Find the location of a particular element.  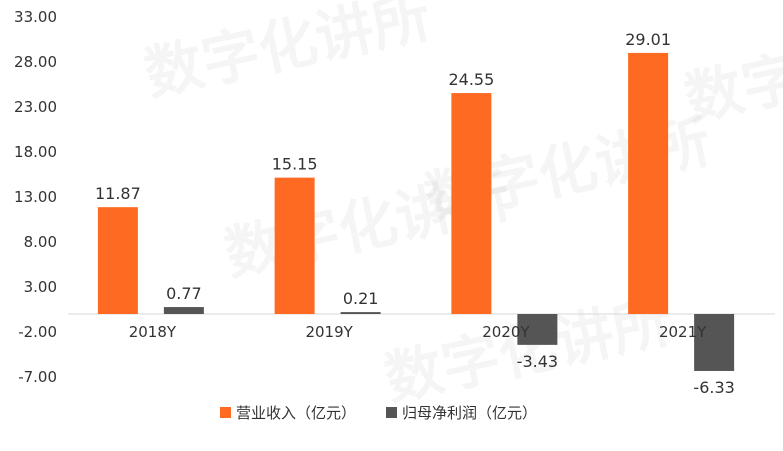

legend: 营业收入（亿元） 归母净利润（亿元） is located at coordinates (378, 413).